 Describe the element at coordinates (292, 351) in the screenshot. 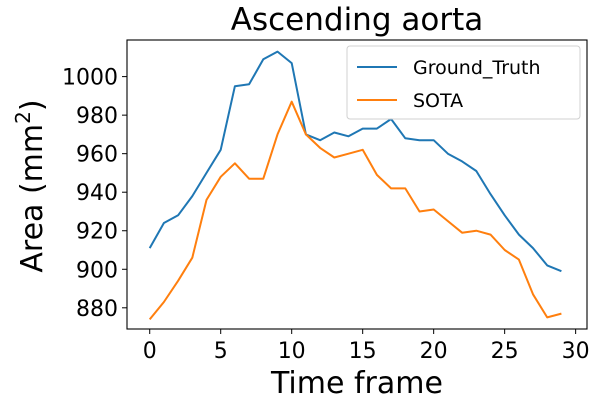

I see `x-tick-label: 10` at that location.